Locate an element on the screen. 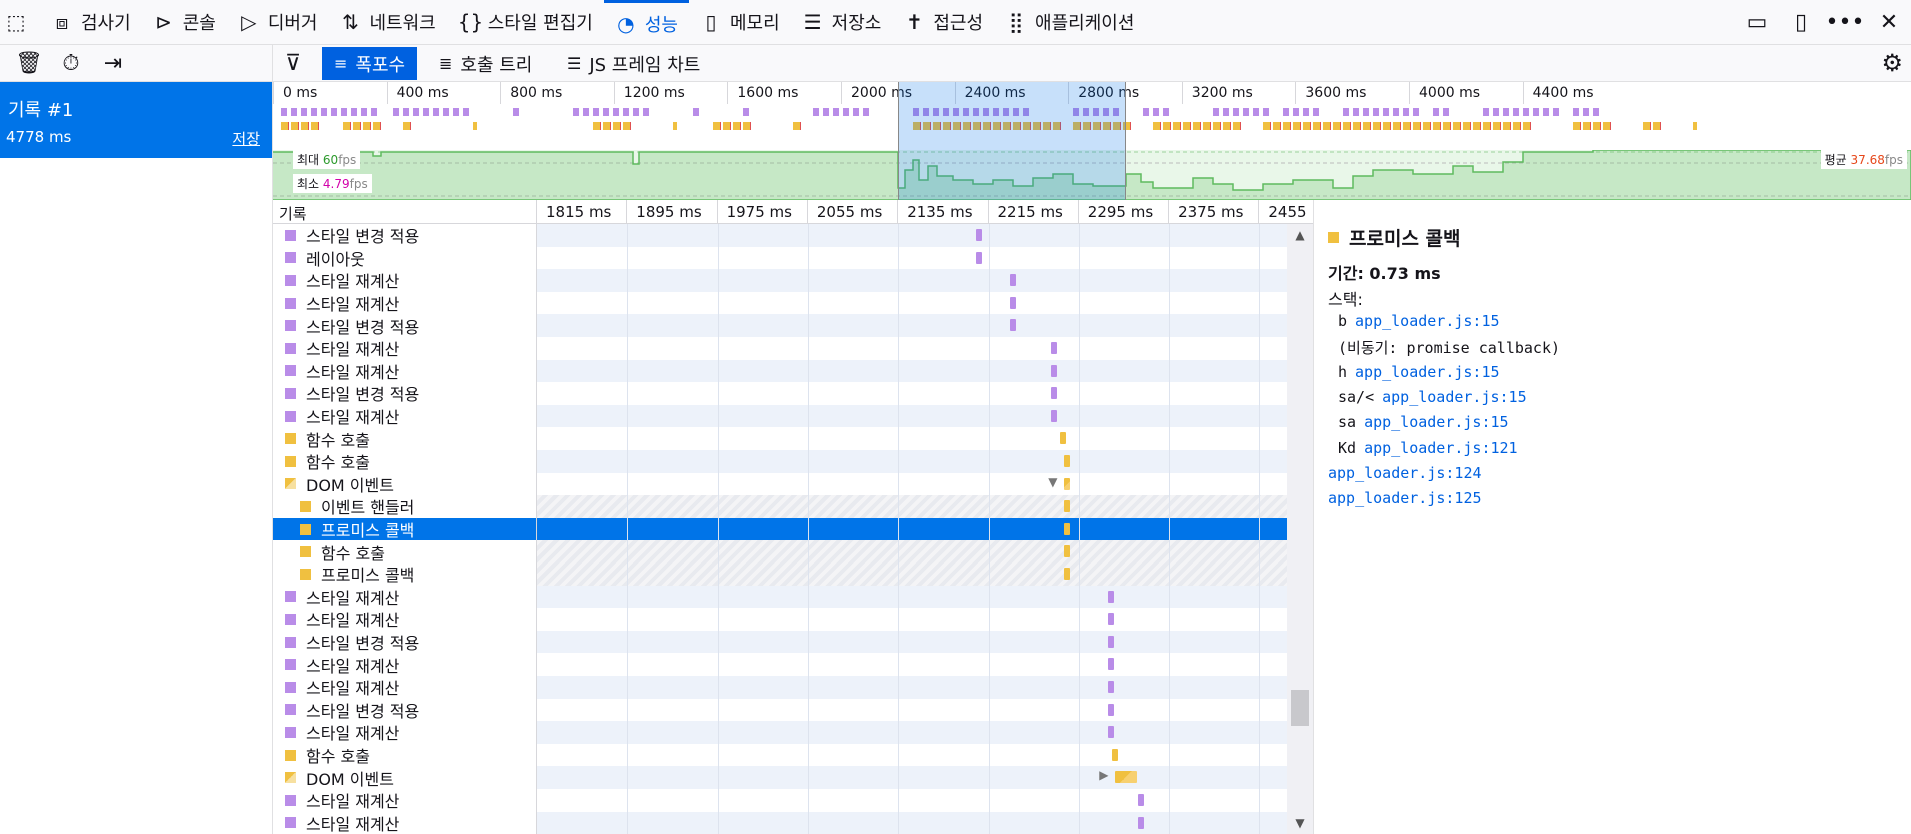  scroll-up-icon: ▲ is located at coordinates (1300, 235).